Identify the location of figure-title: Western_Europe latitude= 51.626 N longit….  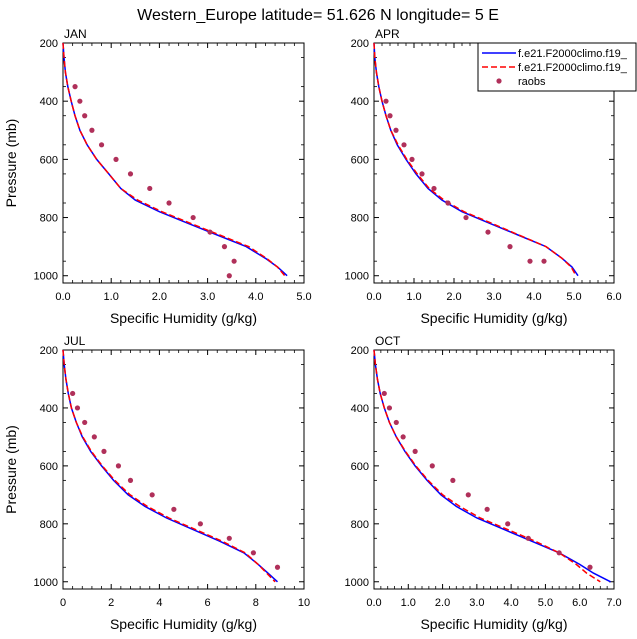
(318, 15).